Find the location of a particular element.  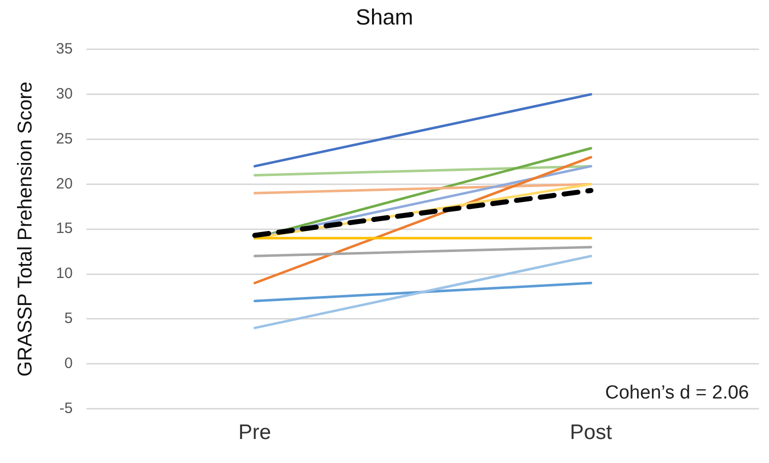

y-tick-label: 20 is located at coordinates (64, 183).